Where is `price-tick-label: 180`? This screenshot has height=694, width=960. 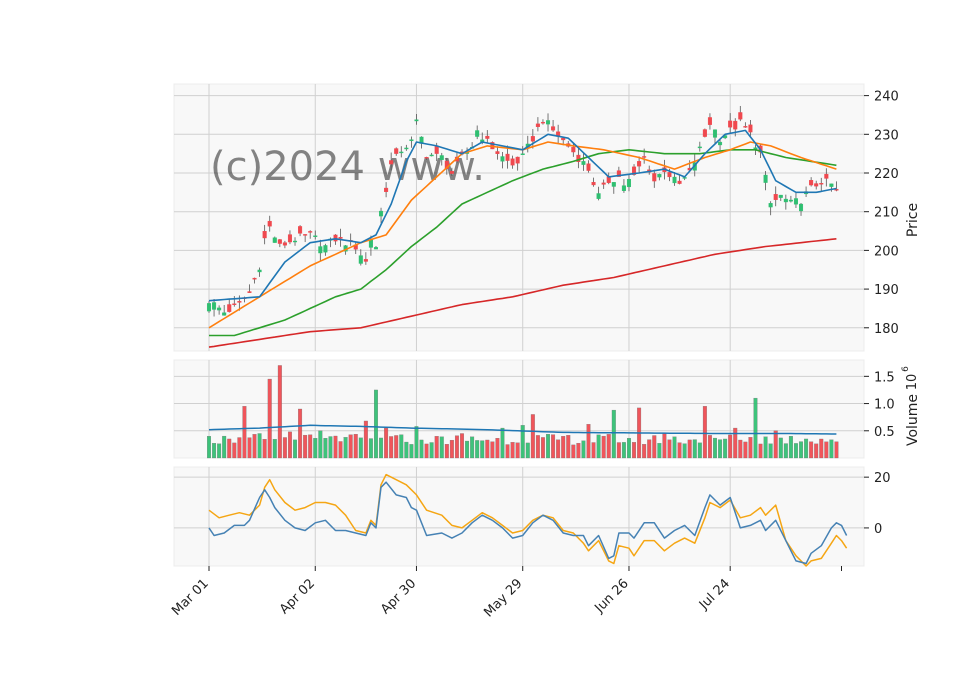 price-tick-label: 180 is located at coordinates (886, 329).